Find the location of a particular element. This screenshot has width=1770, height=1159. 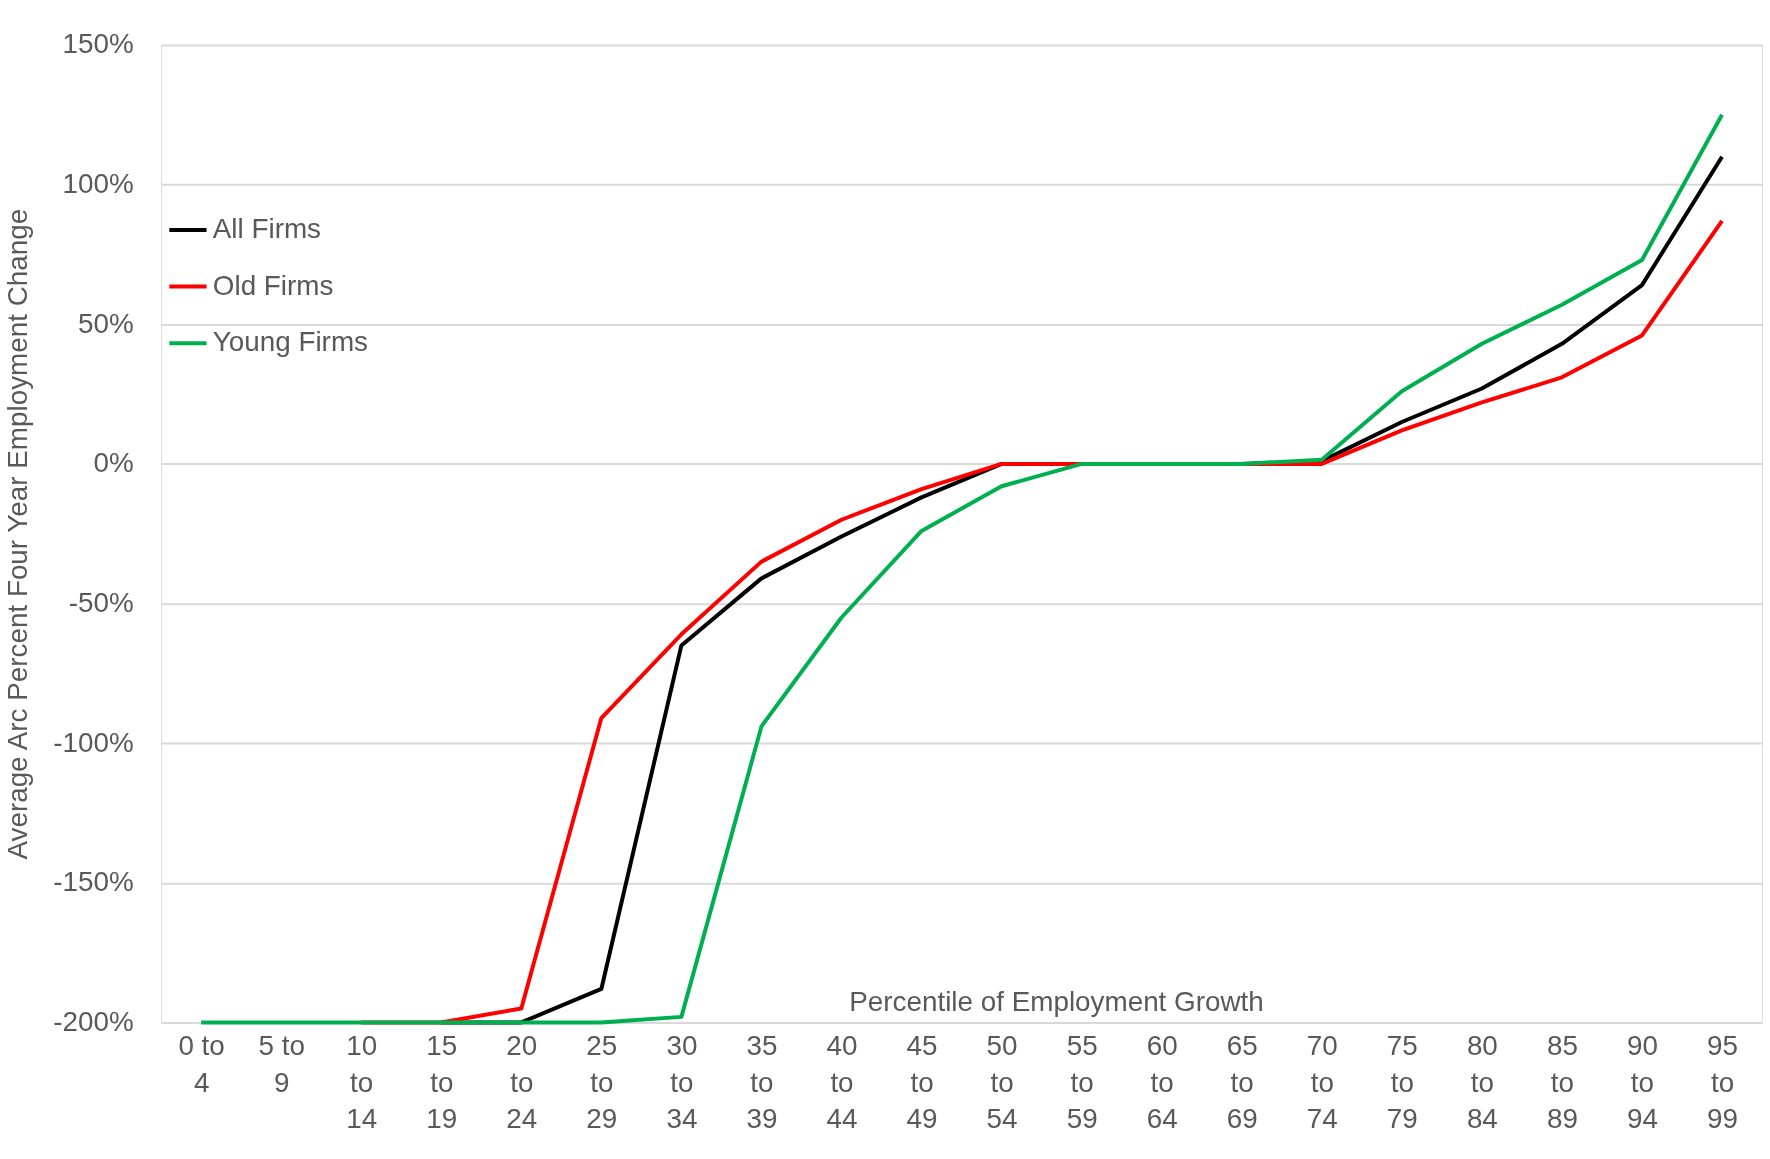

x-tick-label: 30 to 34 is located at coordinates (682, 1082).